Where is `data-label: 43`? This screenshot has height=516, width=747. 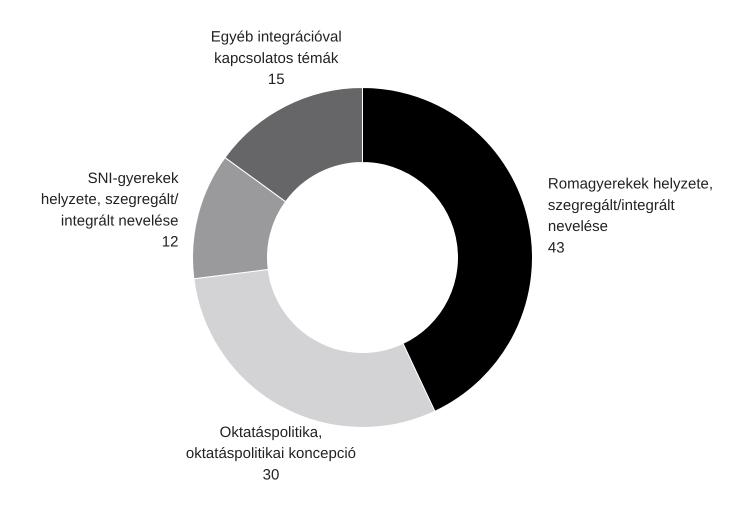 data-label: 43 is located at coordinates (556, 247).